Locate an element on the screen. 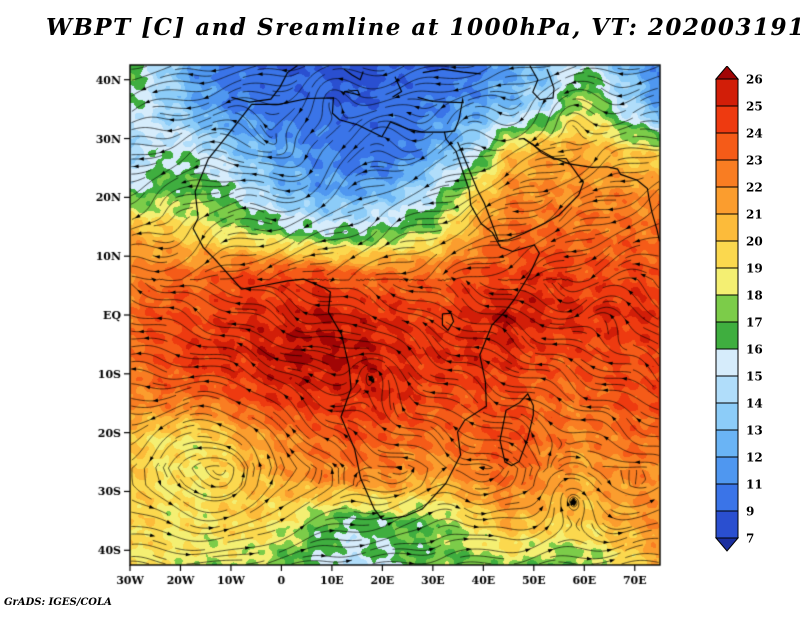 Image resolution: width=800 pixels, height=618 pixels. colorbar-label: 9 is located at coordinates (750, 512).